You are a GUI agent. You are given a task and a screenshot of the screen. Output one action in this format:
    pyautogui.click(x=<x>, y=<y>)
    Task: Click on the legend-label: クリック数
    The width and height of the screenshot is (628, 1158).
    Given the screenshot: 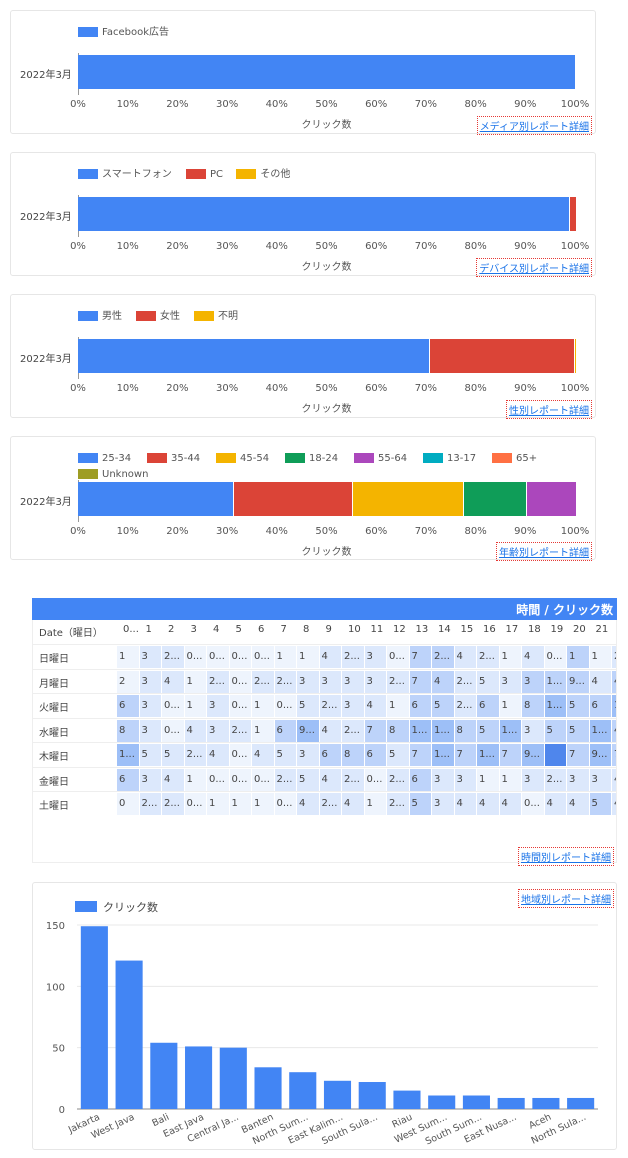 What is the action you would take?
    pyautogui.click(x=130, y=907)
    